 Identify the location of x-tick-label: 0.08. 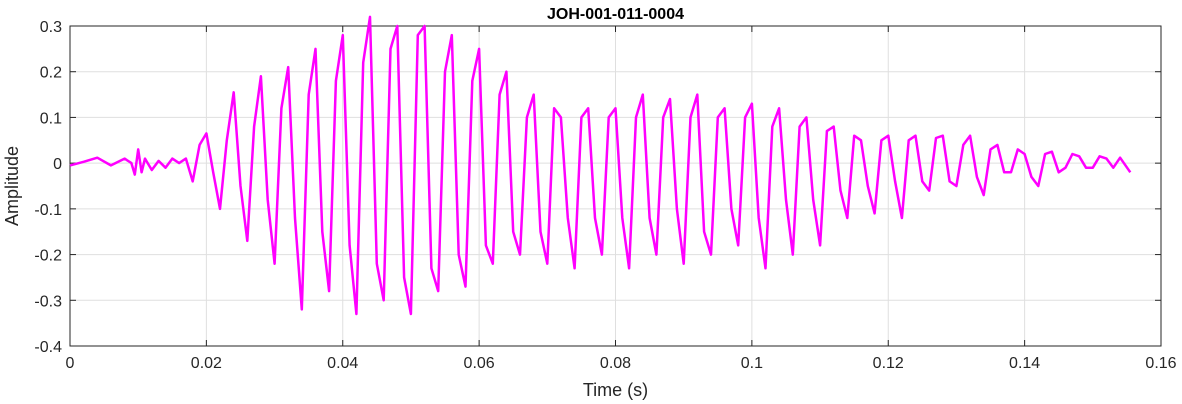
(615, 363).